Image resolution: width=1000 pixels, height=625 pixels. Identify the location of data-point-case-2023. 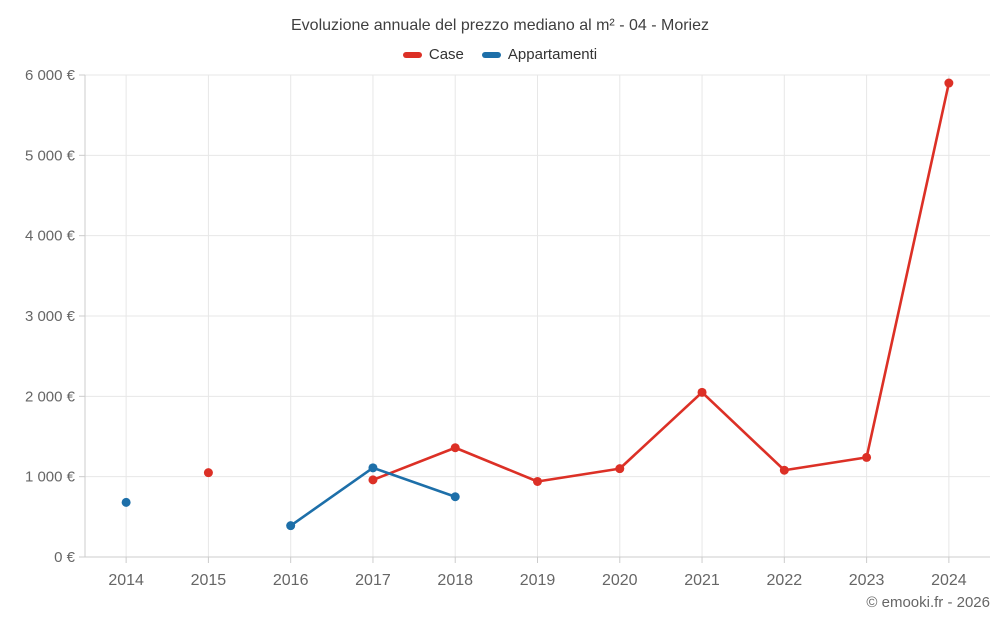
(867, 457).